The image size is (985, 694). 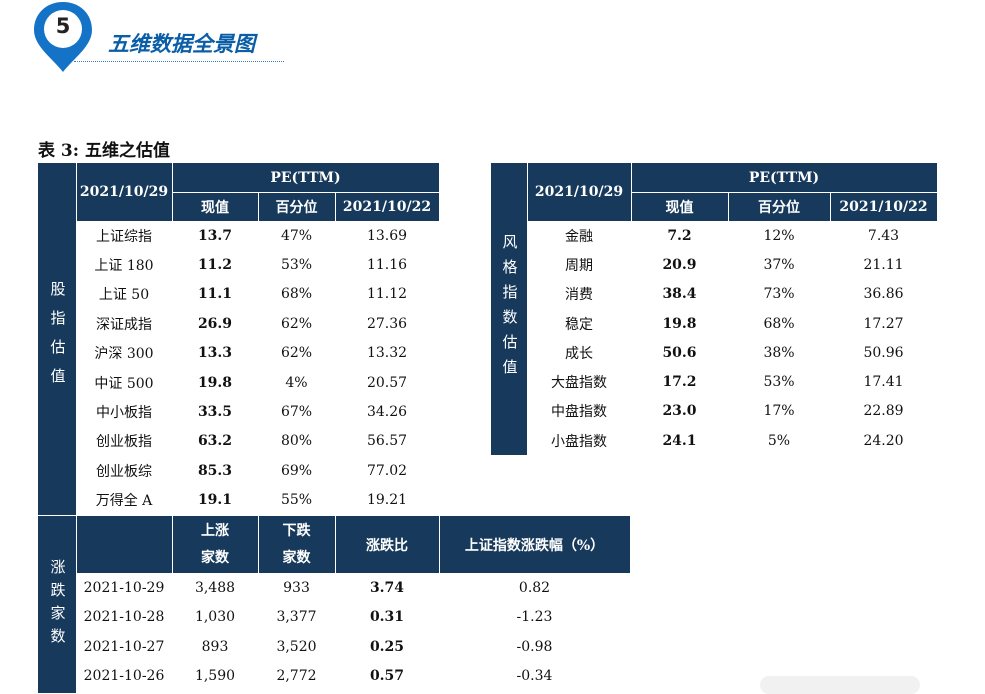 What do you see at coordinates (215, 353) in the screenshot?
I see `index-row-value: 13.3` at bounding box center [215, 353].